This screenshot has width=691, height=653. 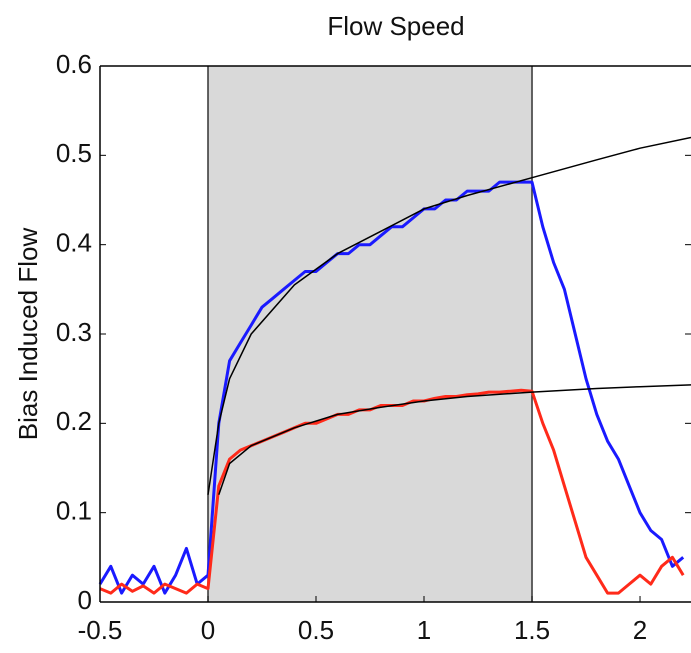 What do you see at coordinates (640, 630) in the screenshot?
I see `x-tick-label: 2` at bounding box center [640, 630].